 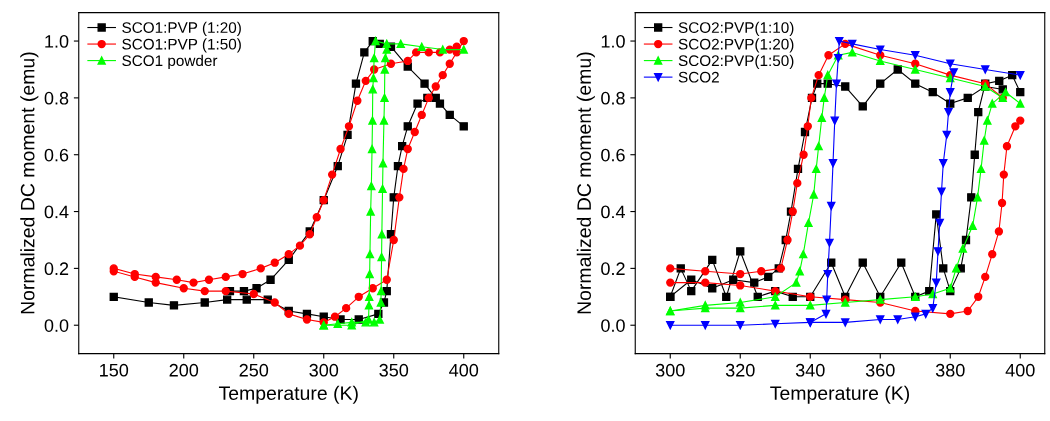 What do you see at coordinates (184, 370) in the screenshot?
I see `x-tick-label: 200` at bounding box center [184, 370].